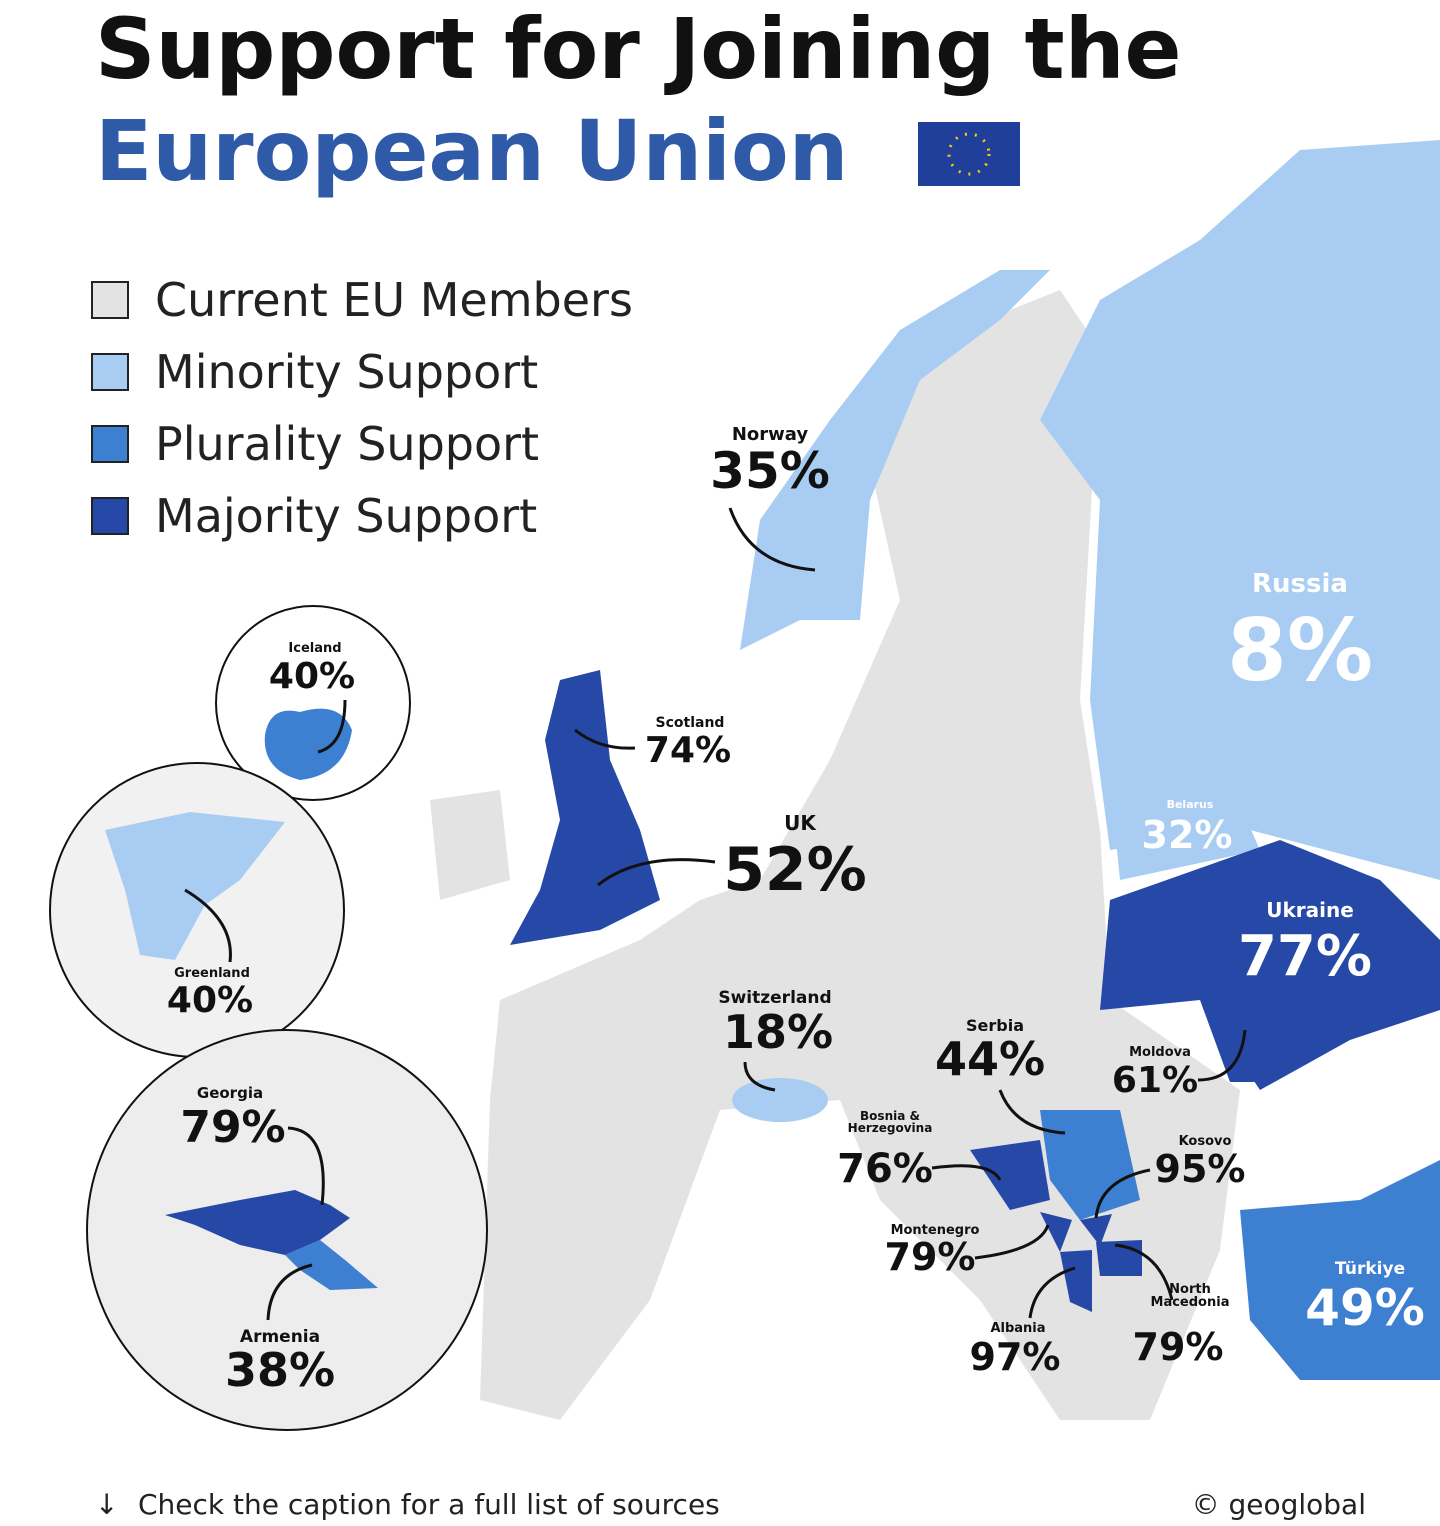 The width and height of the screenshot is (1440, 1526). I want to click on country-value: 49%, so click(1365, 1308).